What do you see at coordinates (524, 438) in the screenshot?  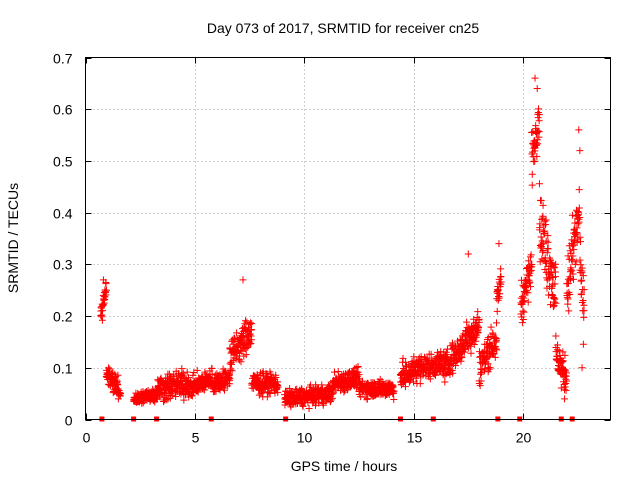 I see `x-tick-label: 20` at bounding box center [524, 438].